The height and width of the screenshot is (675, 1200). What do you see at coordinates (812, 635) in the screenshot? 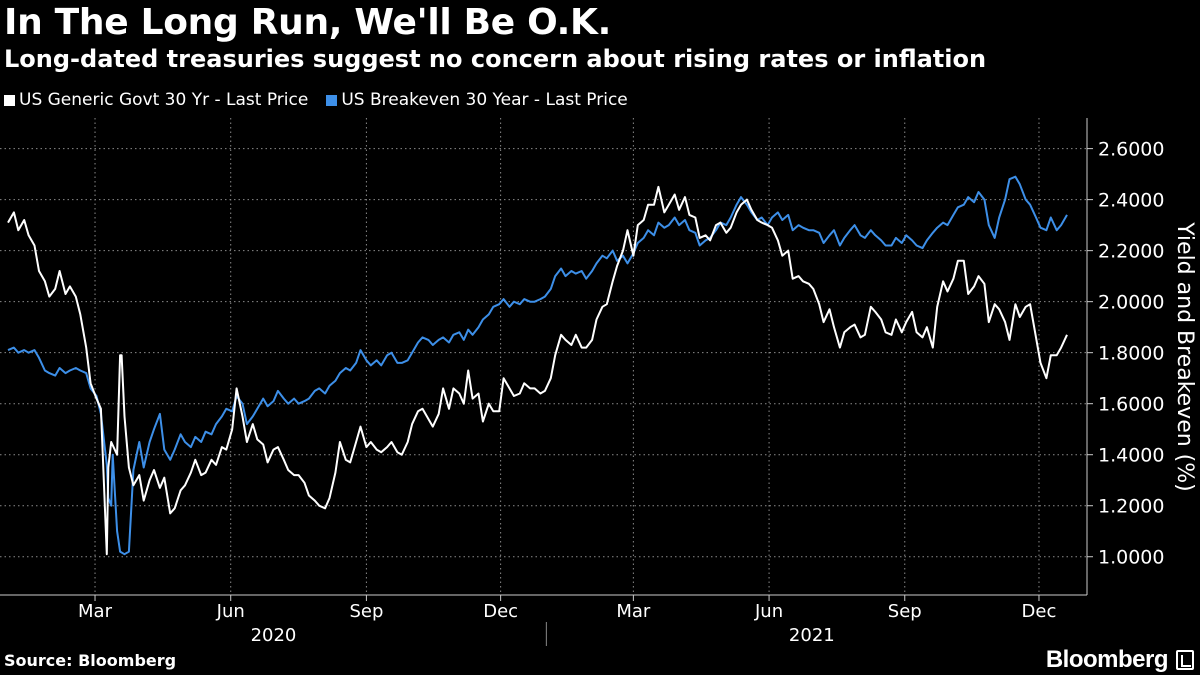
I see `year-label: 2021` at bounding box center [812, 635].